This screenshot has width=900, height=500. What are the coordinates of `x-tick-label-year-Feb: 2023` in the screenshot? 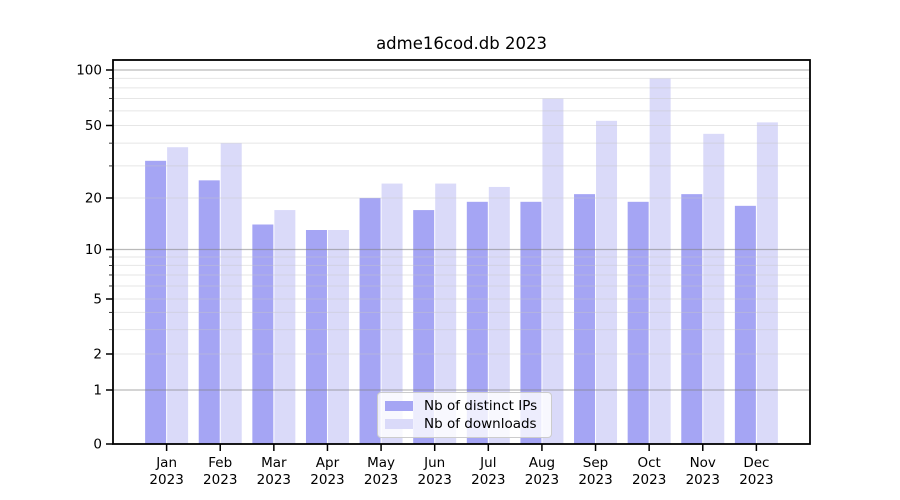 It's located at (220, 480).